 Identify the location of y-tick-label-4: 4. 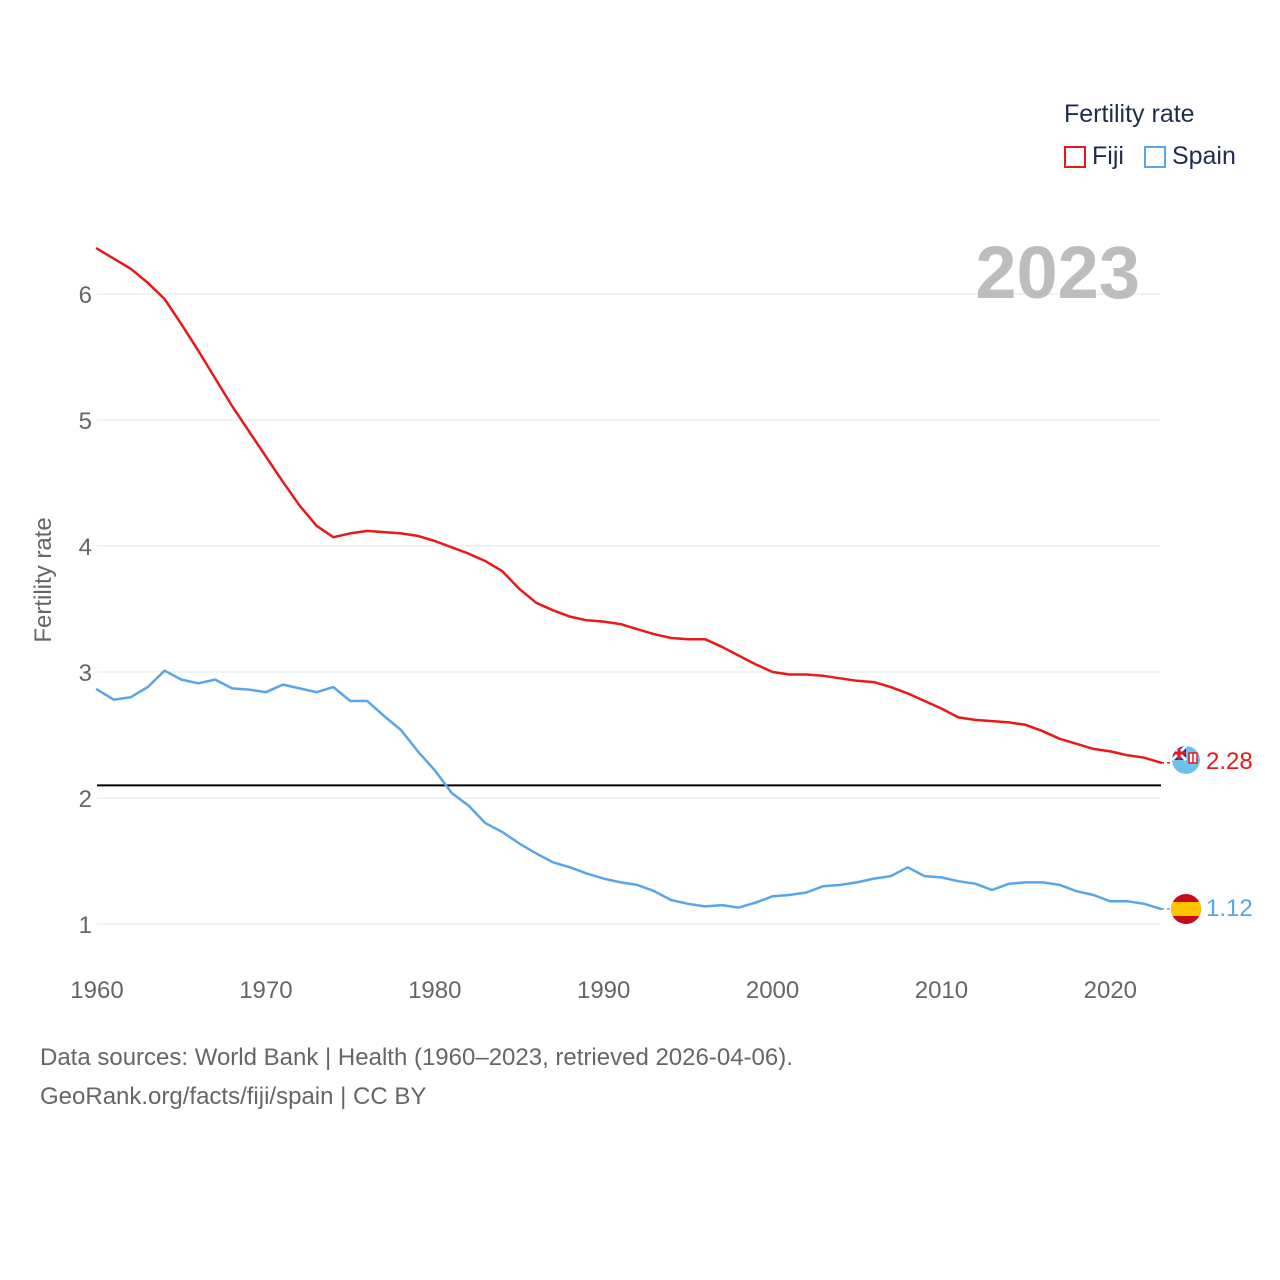
(85, 547).